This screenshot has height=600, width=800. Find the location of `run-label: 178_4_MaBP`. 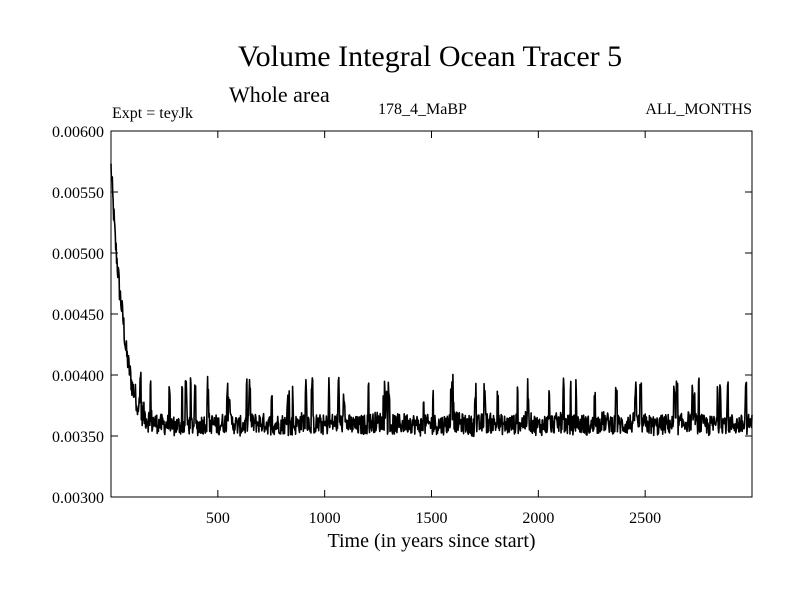

run-label: 178_4_MaBP is located at coordinates (422, 109).